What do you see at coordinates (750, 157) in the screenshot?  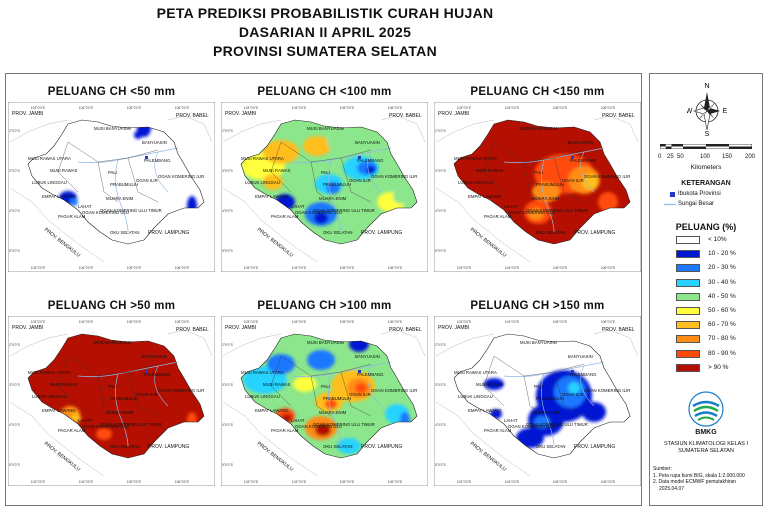 I see `scale-tick: 200` at bounding box center [750, 157].